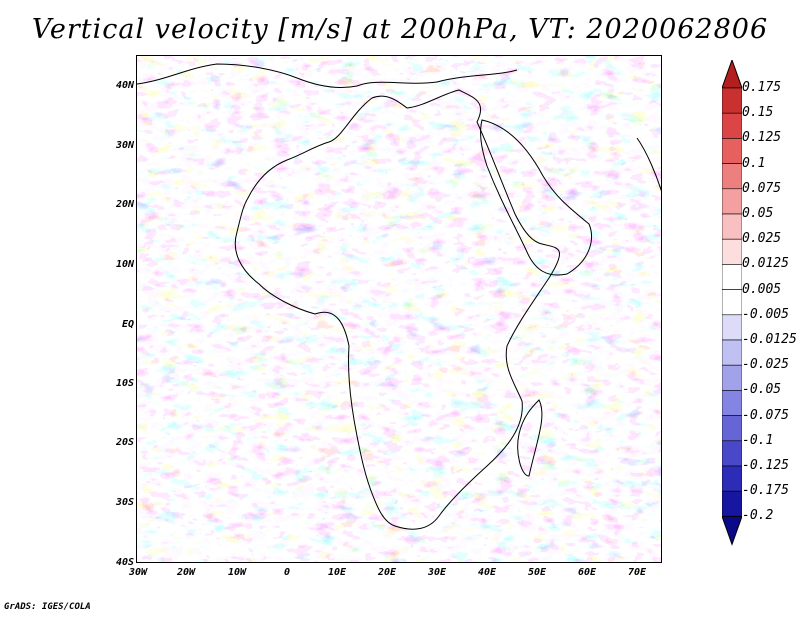 This screenshot has height=618, width=800. What do you see at coordinates (287, 572) in the screenshot?
I see `lon-label-0: 0` at bounding box center [287, 572].